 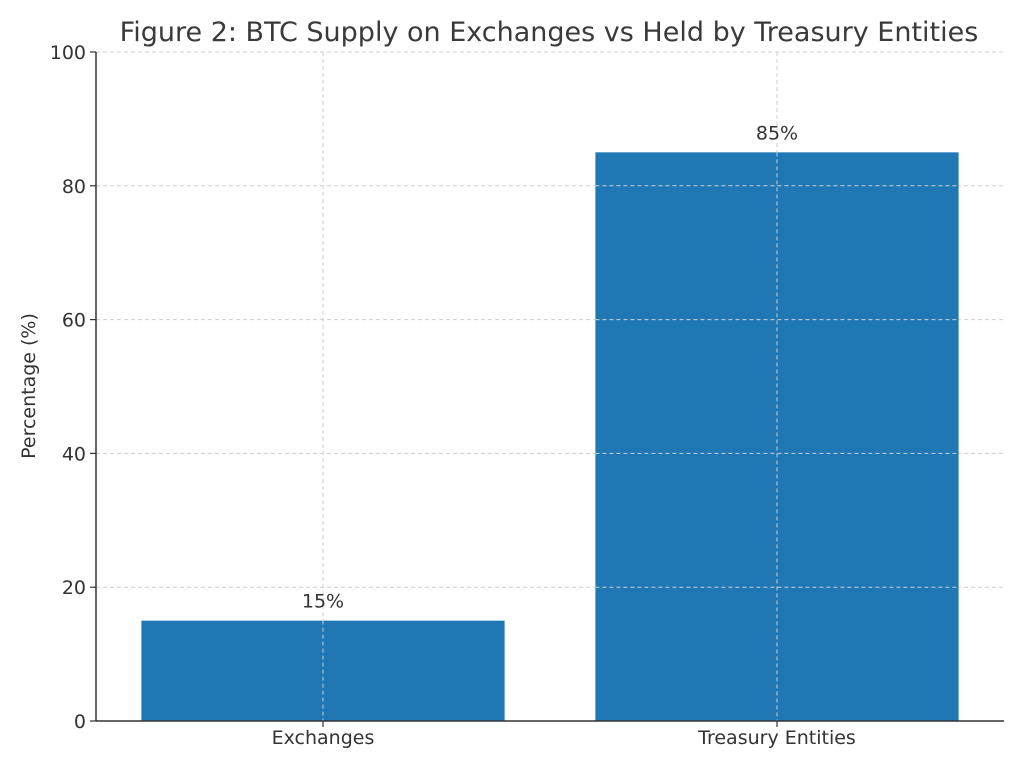 What do you see at coordinates (68, 53) in the screenshot?
I see `y-tick-label-5: 100` at bounding box center [68, 53].